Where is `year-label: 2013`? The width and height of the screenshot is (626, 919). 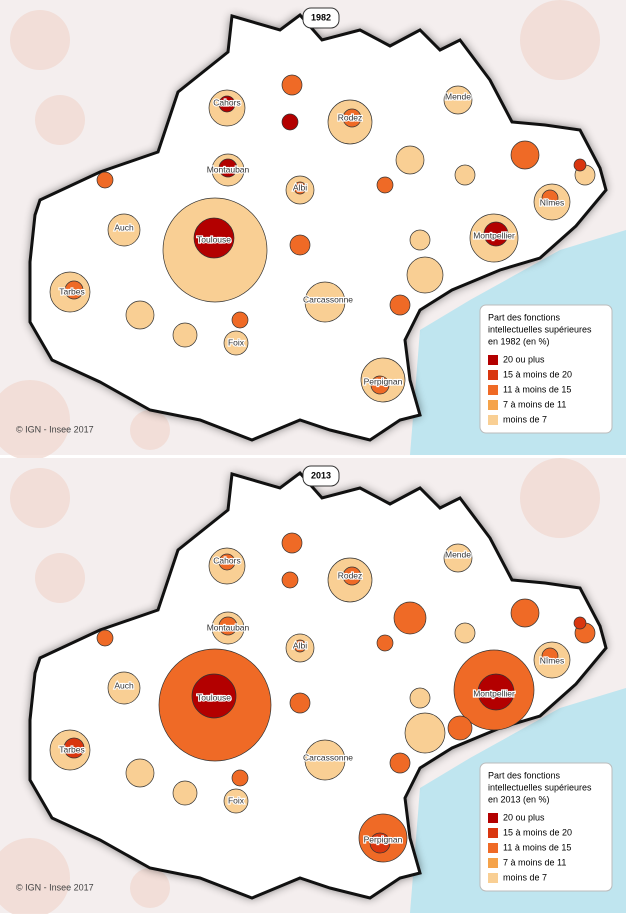
year-label: 2013 is located at coordinates (321, 475).